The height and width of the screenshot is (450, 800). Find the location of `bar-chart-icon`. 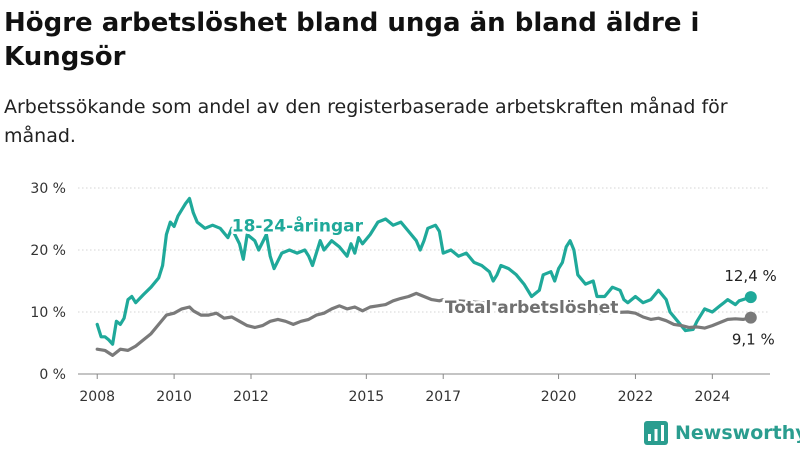

bar-chart-icon is located at coordinates (656, 433).